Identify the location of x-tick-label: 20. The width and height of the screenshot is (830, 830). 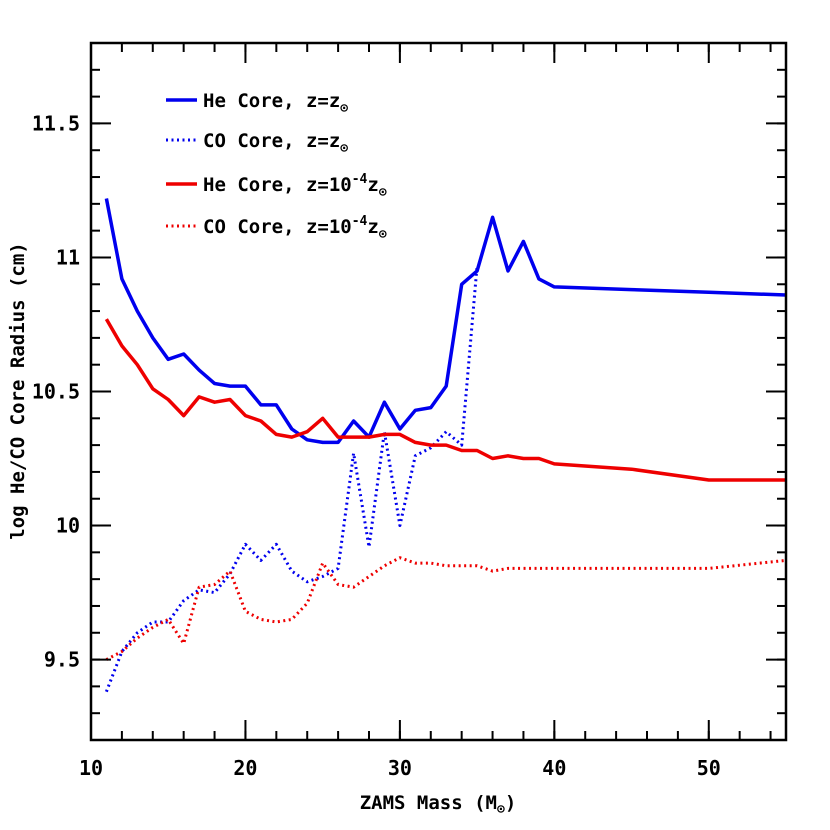
(245, 768).